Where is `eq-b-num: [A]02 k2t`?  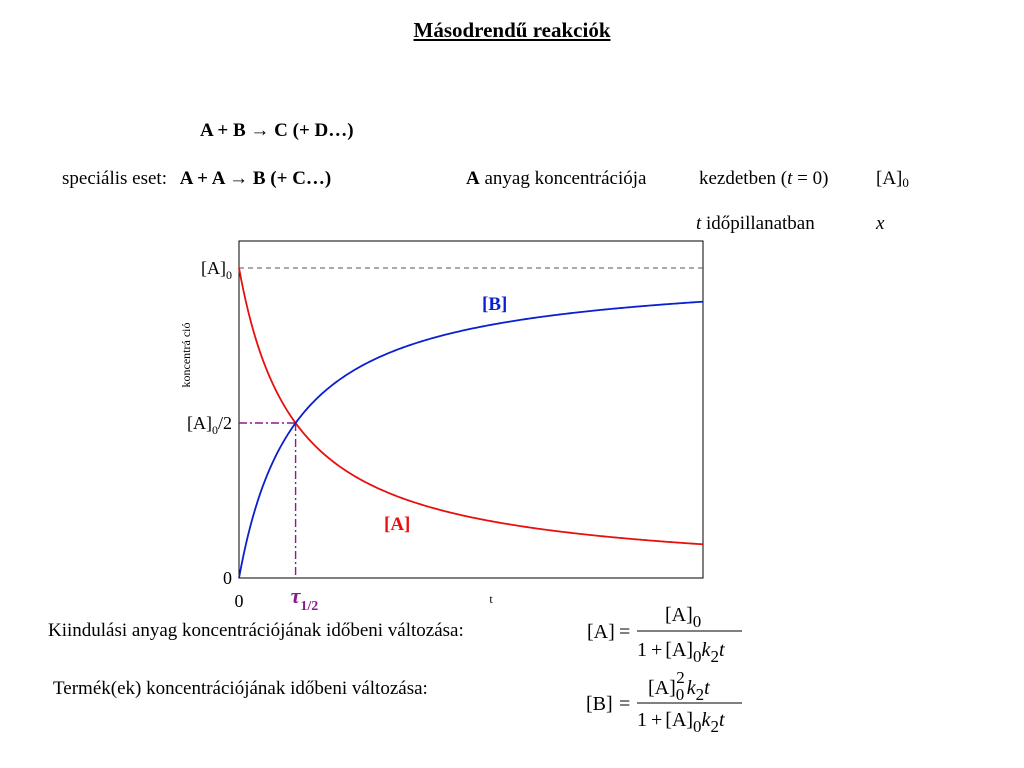 eq-b-num: [A]02 k2t is located at coordinates (679, 686).